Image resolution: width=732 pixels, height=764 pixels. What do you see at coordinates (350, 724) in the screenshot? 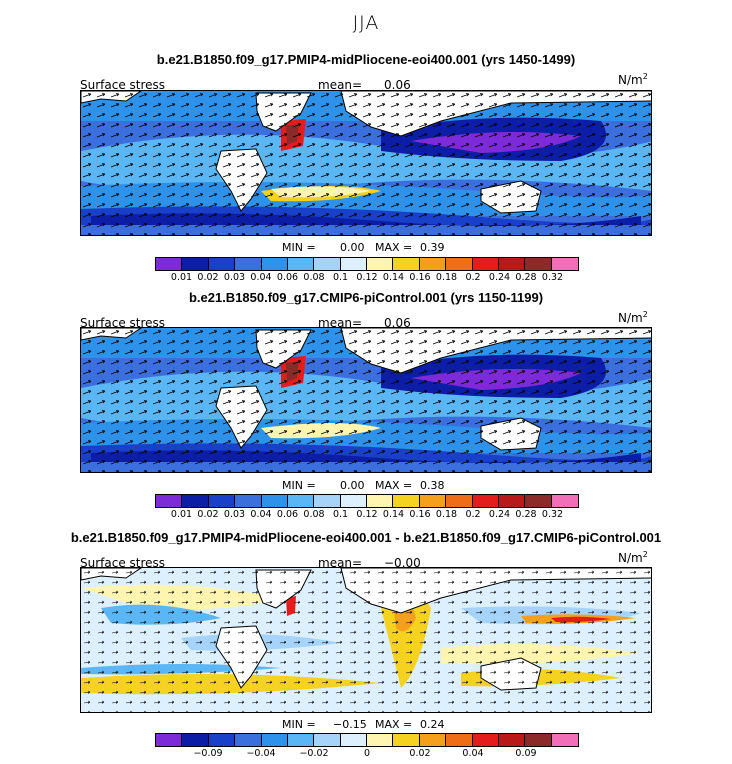
I see `panel-3-min-value: −0.15` at bounding box center [350, 724].